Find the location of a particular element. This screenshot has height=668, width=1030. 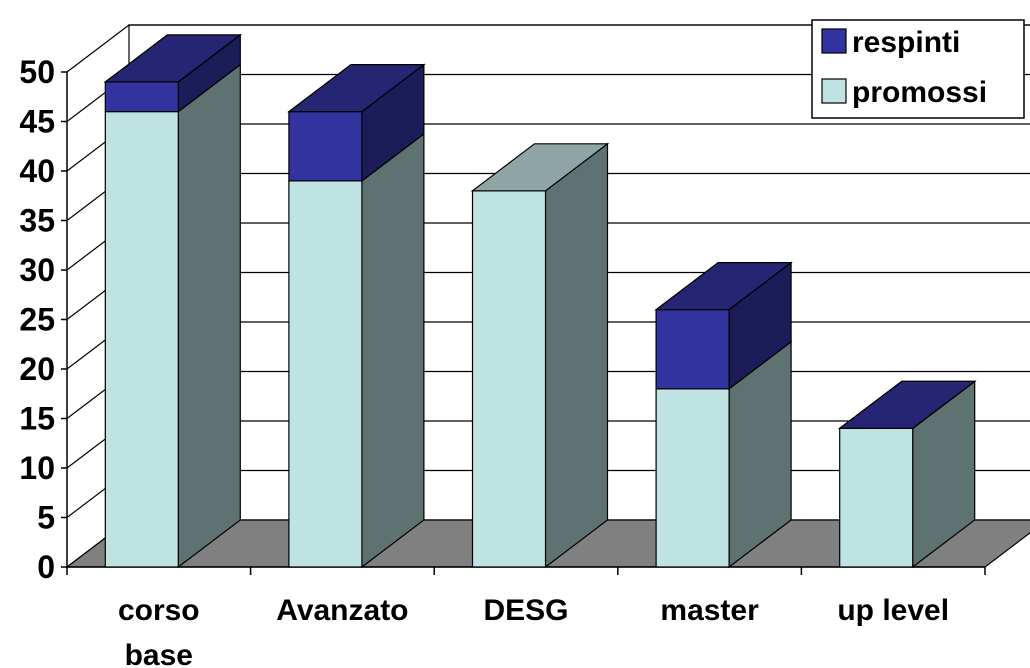

x-label-desg: DESG is located at coordinates (525, 610).